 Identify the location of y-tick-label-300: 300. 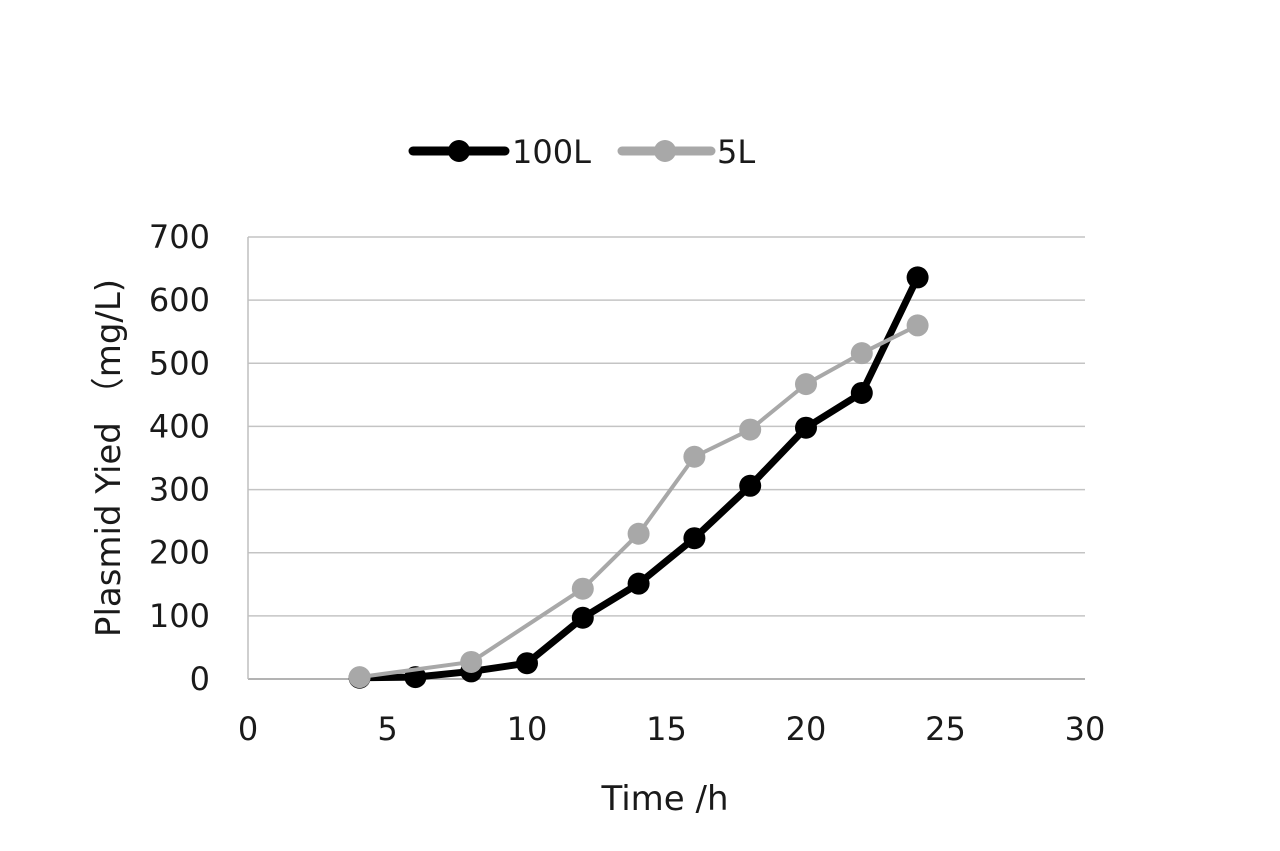
(179, 490).